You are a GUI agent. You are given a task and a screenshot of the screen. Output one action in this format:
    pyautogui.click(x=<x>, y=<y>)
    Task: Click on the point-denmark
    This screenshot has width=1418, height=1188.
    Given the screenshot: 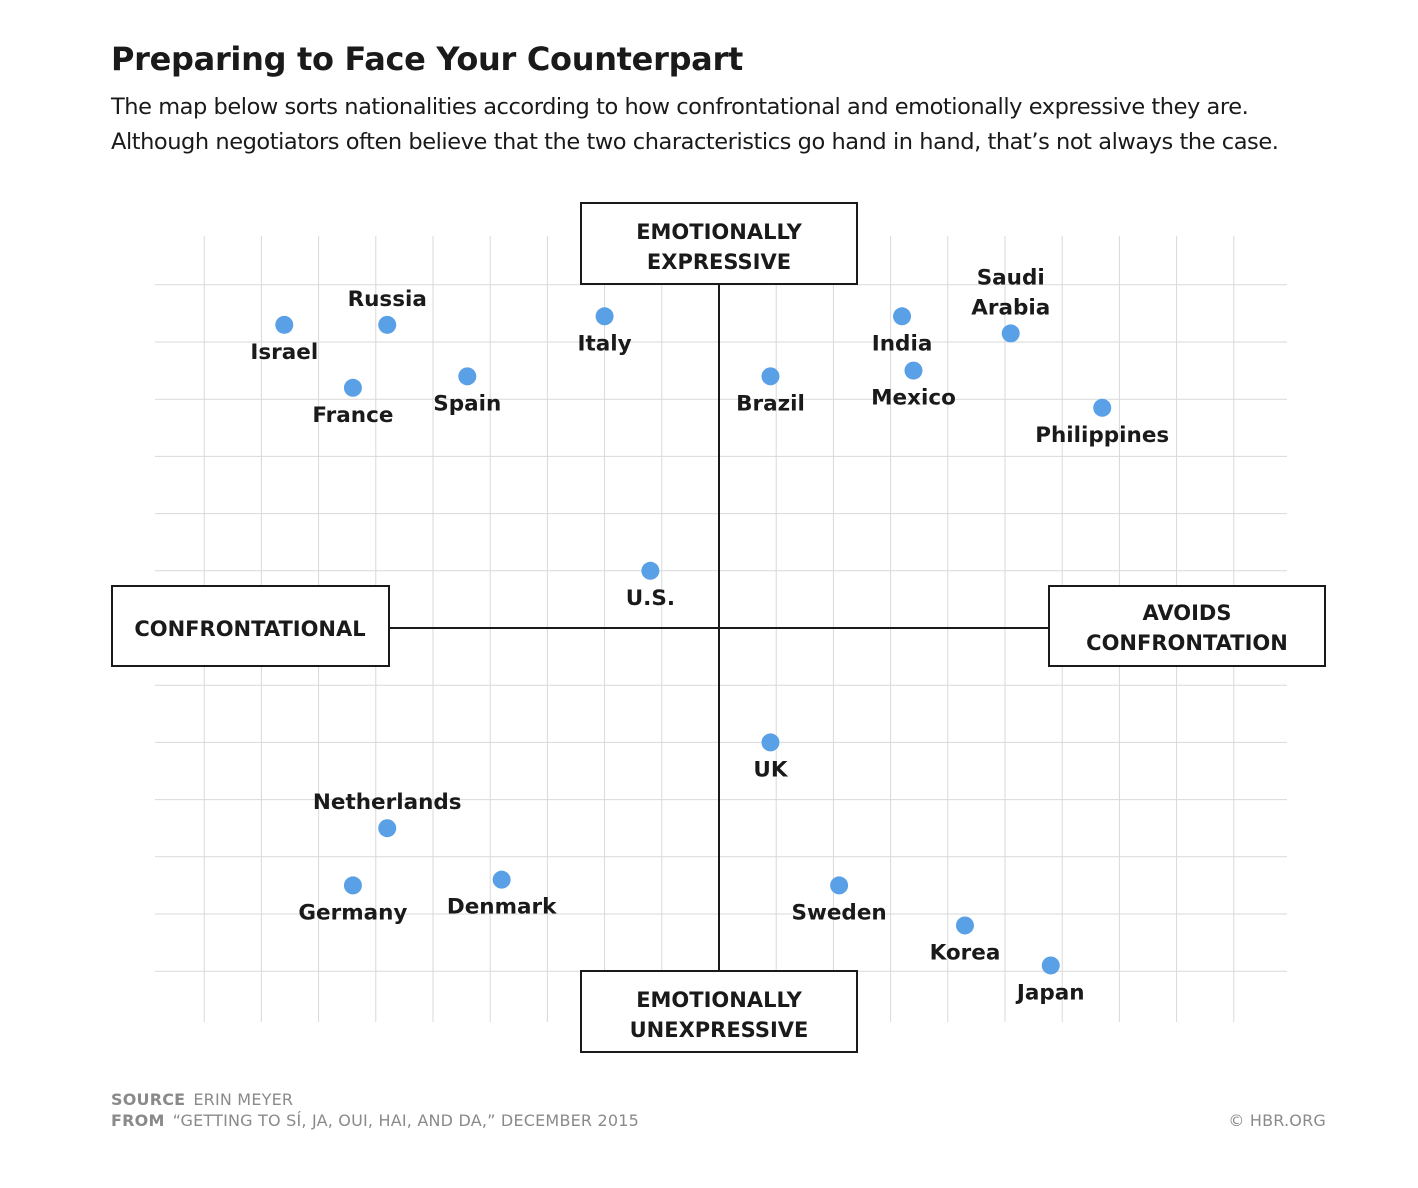 What is the action you would take?
    pyautogui.click(x=501, y=879)
    